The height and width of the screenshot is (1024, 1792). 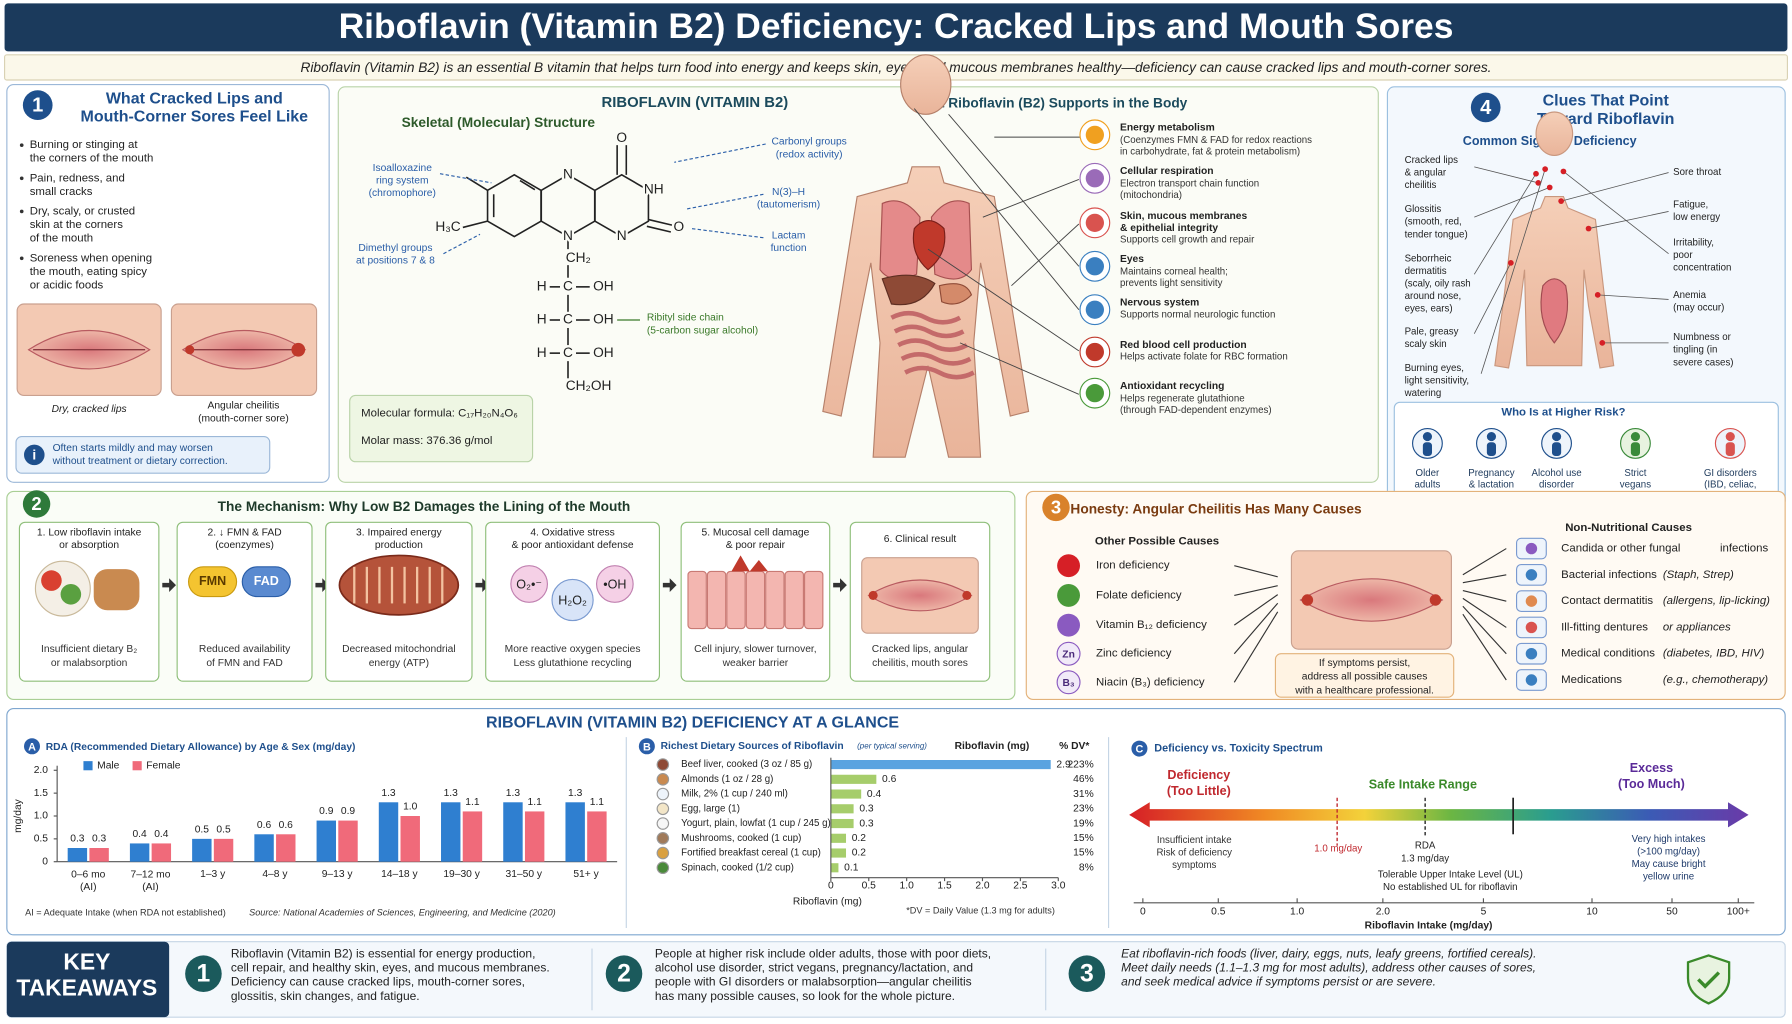 What do you see at coordinates (907, 885) in the screenshot?
I see `x-tick-label: 1.0` at bounding box center [907, 885].